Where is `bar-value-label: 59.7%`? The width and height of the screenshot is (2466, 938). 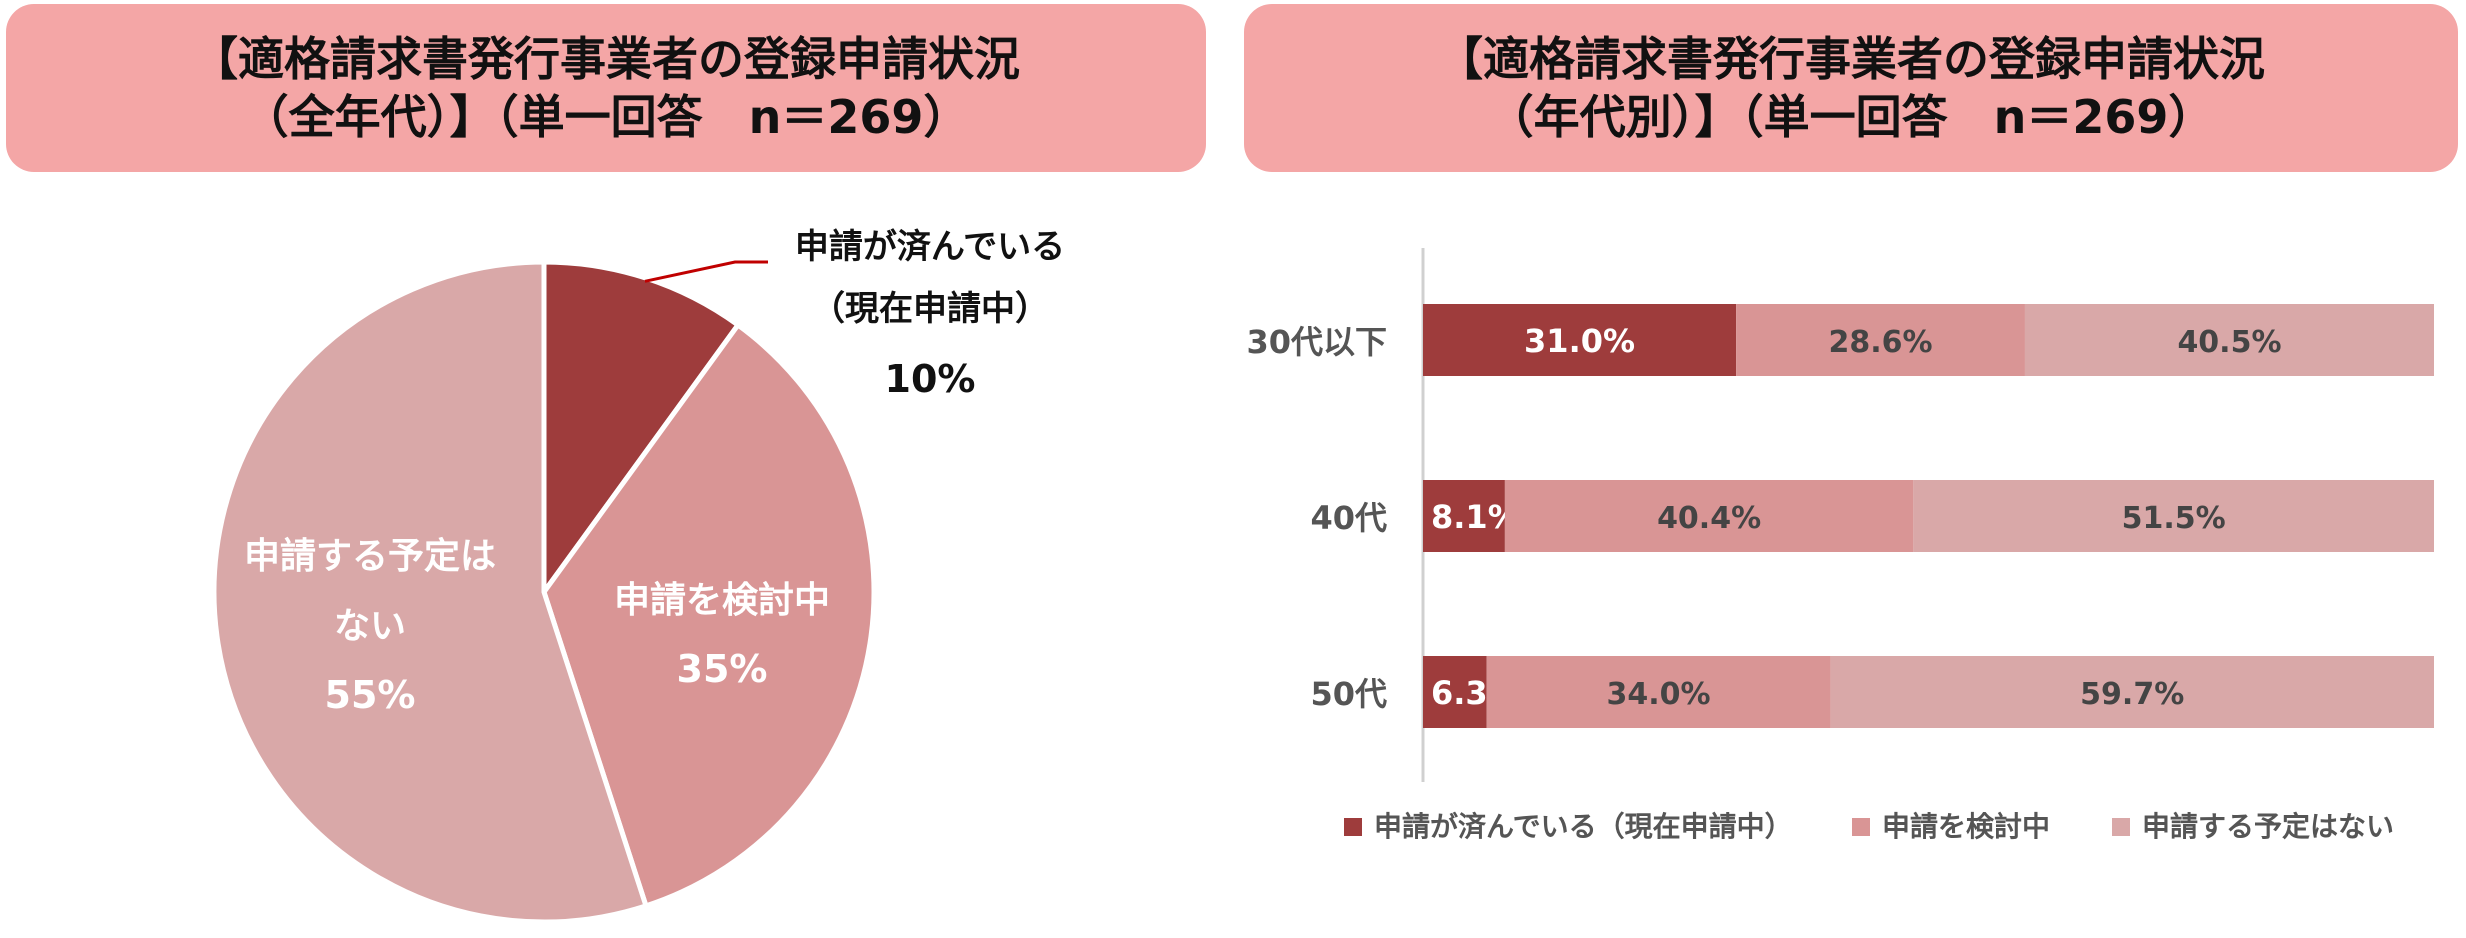 bar-value-label: 59.7% is located at coordinates (2132, 694).